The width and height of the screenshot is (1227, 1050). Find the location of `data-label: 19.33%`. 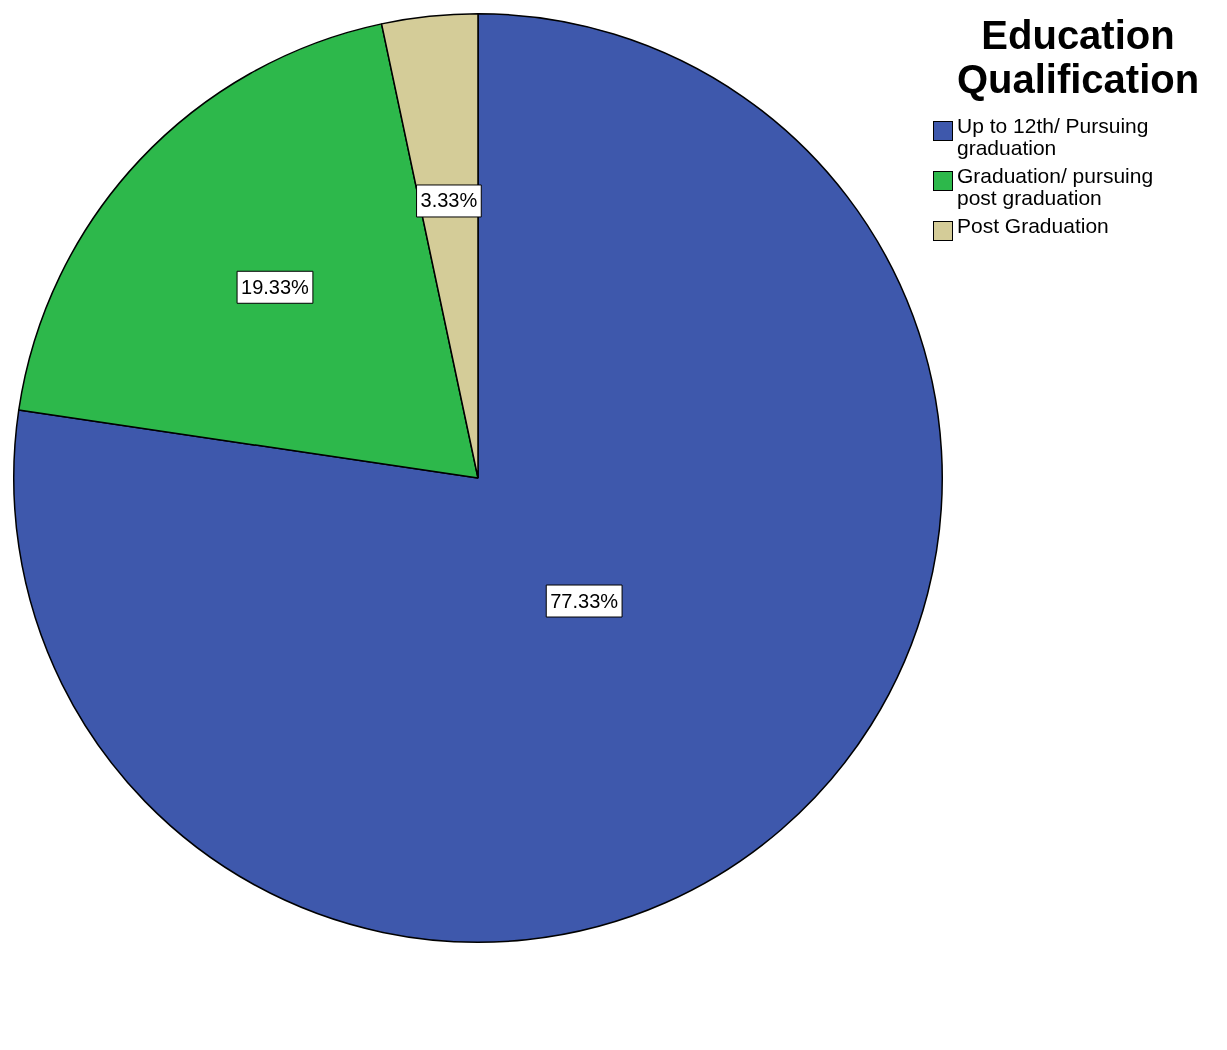

data-label: 19.33% is located at coordinates (275, 286).